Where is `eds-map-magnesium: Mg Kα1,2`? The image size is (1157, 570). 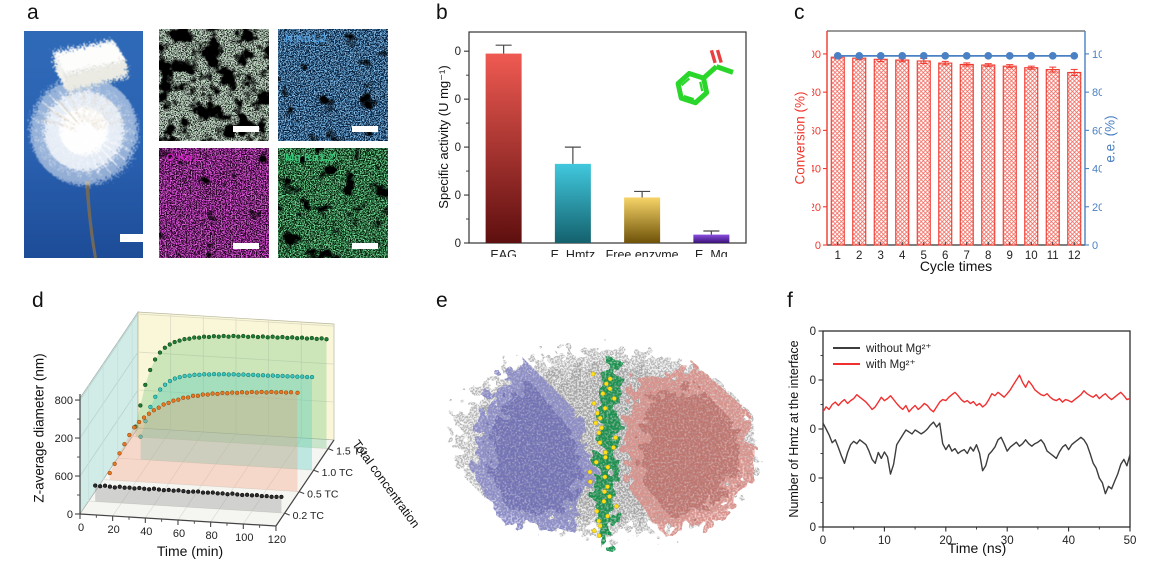 eds-map-magnesium: Mg Kα1,2 is located at coordinates (333, 203).